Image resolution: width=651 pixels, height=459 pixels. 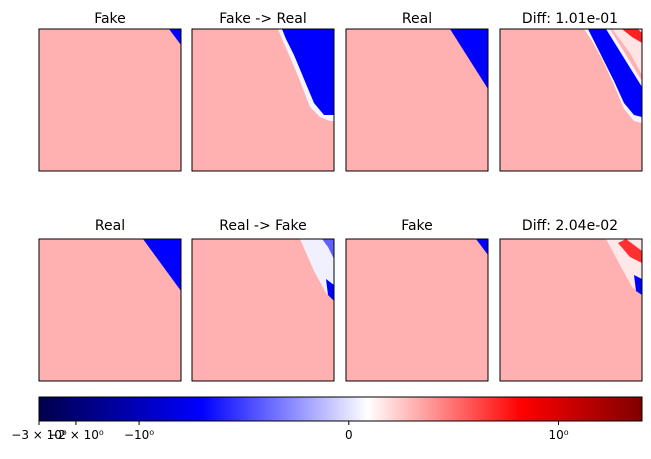 I want to click on colorbar-tick-label: −2 × 10⁰, so click(x=76, y=435).